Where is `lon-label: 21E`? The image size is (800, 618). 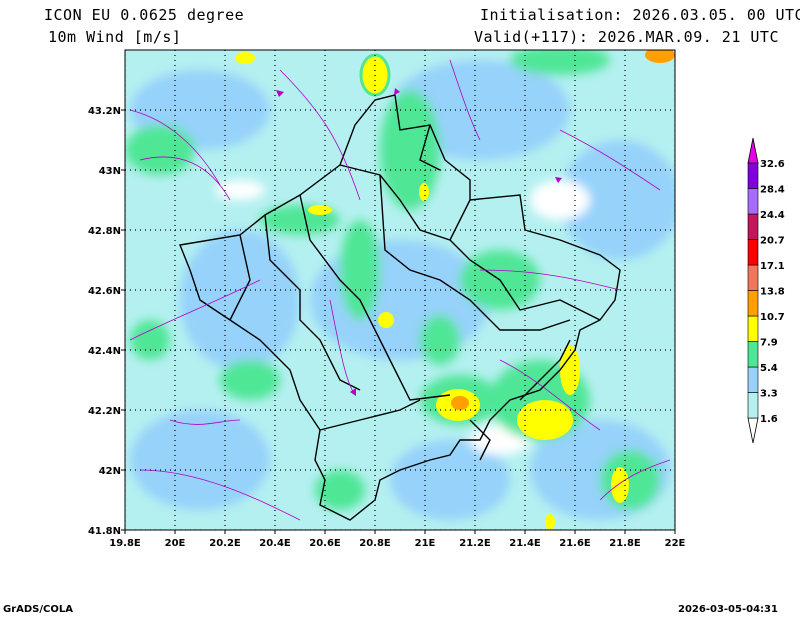 lon-label: 21E is located at coordinates (425, 543).